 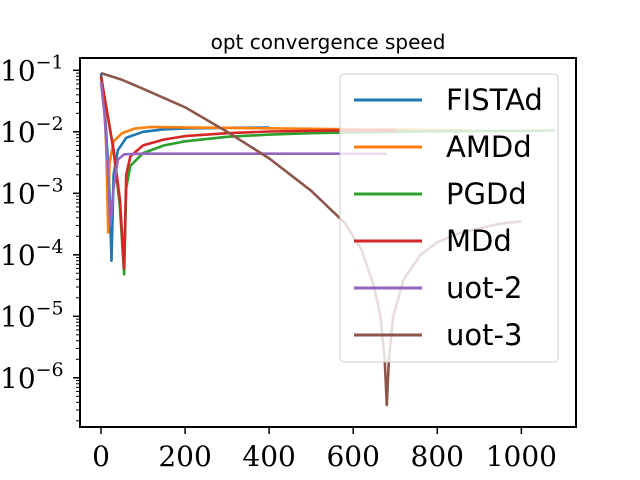 What do you see at coordinates (32, 315) in the screenshot?
I see `y-tick-label: 10⁻⁵` at bounding box center [32, 315].